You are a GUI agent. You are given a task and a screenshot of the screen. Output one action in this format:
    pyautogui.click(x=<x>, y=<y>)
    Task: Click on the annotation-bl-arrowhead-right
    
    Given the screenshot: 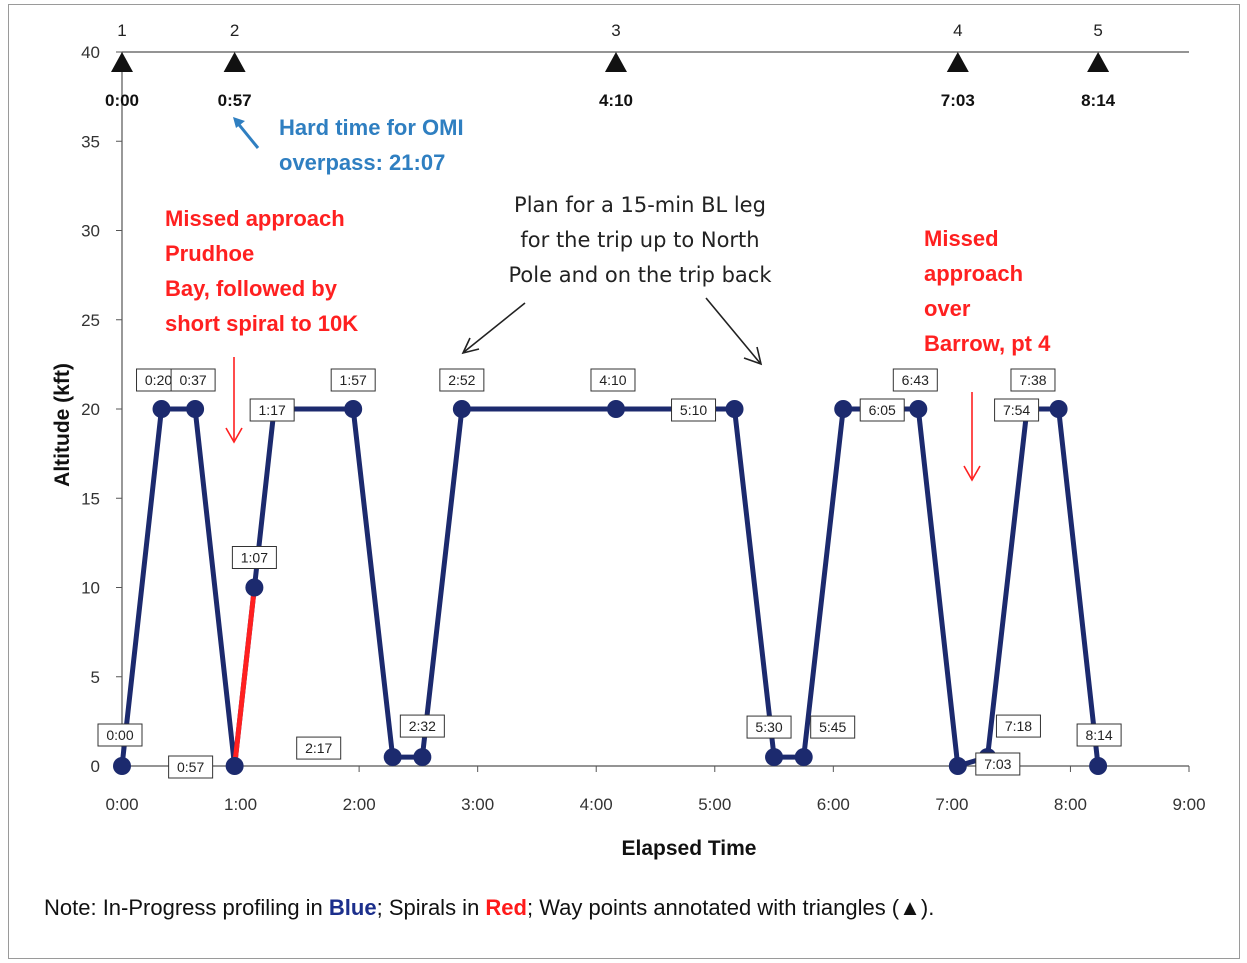 What is the action you would take?
    pyautogui.click(x=753, y=356)
    